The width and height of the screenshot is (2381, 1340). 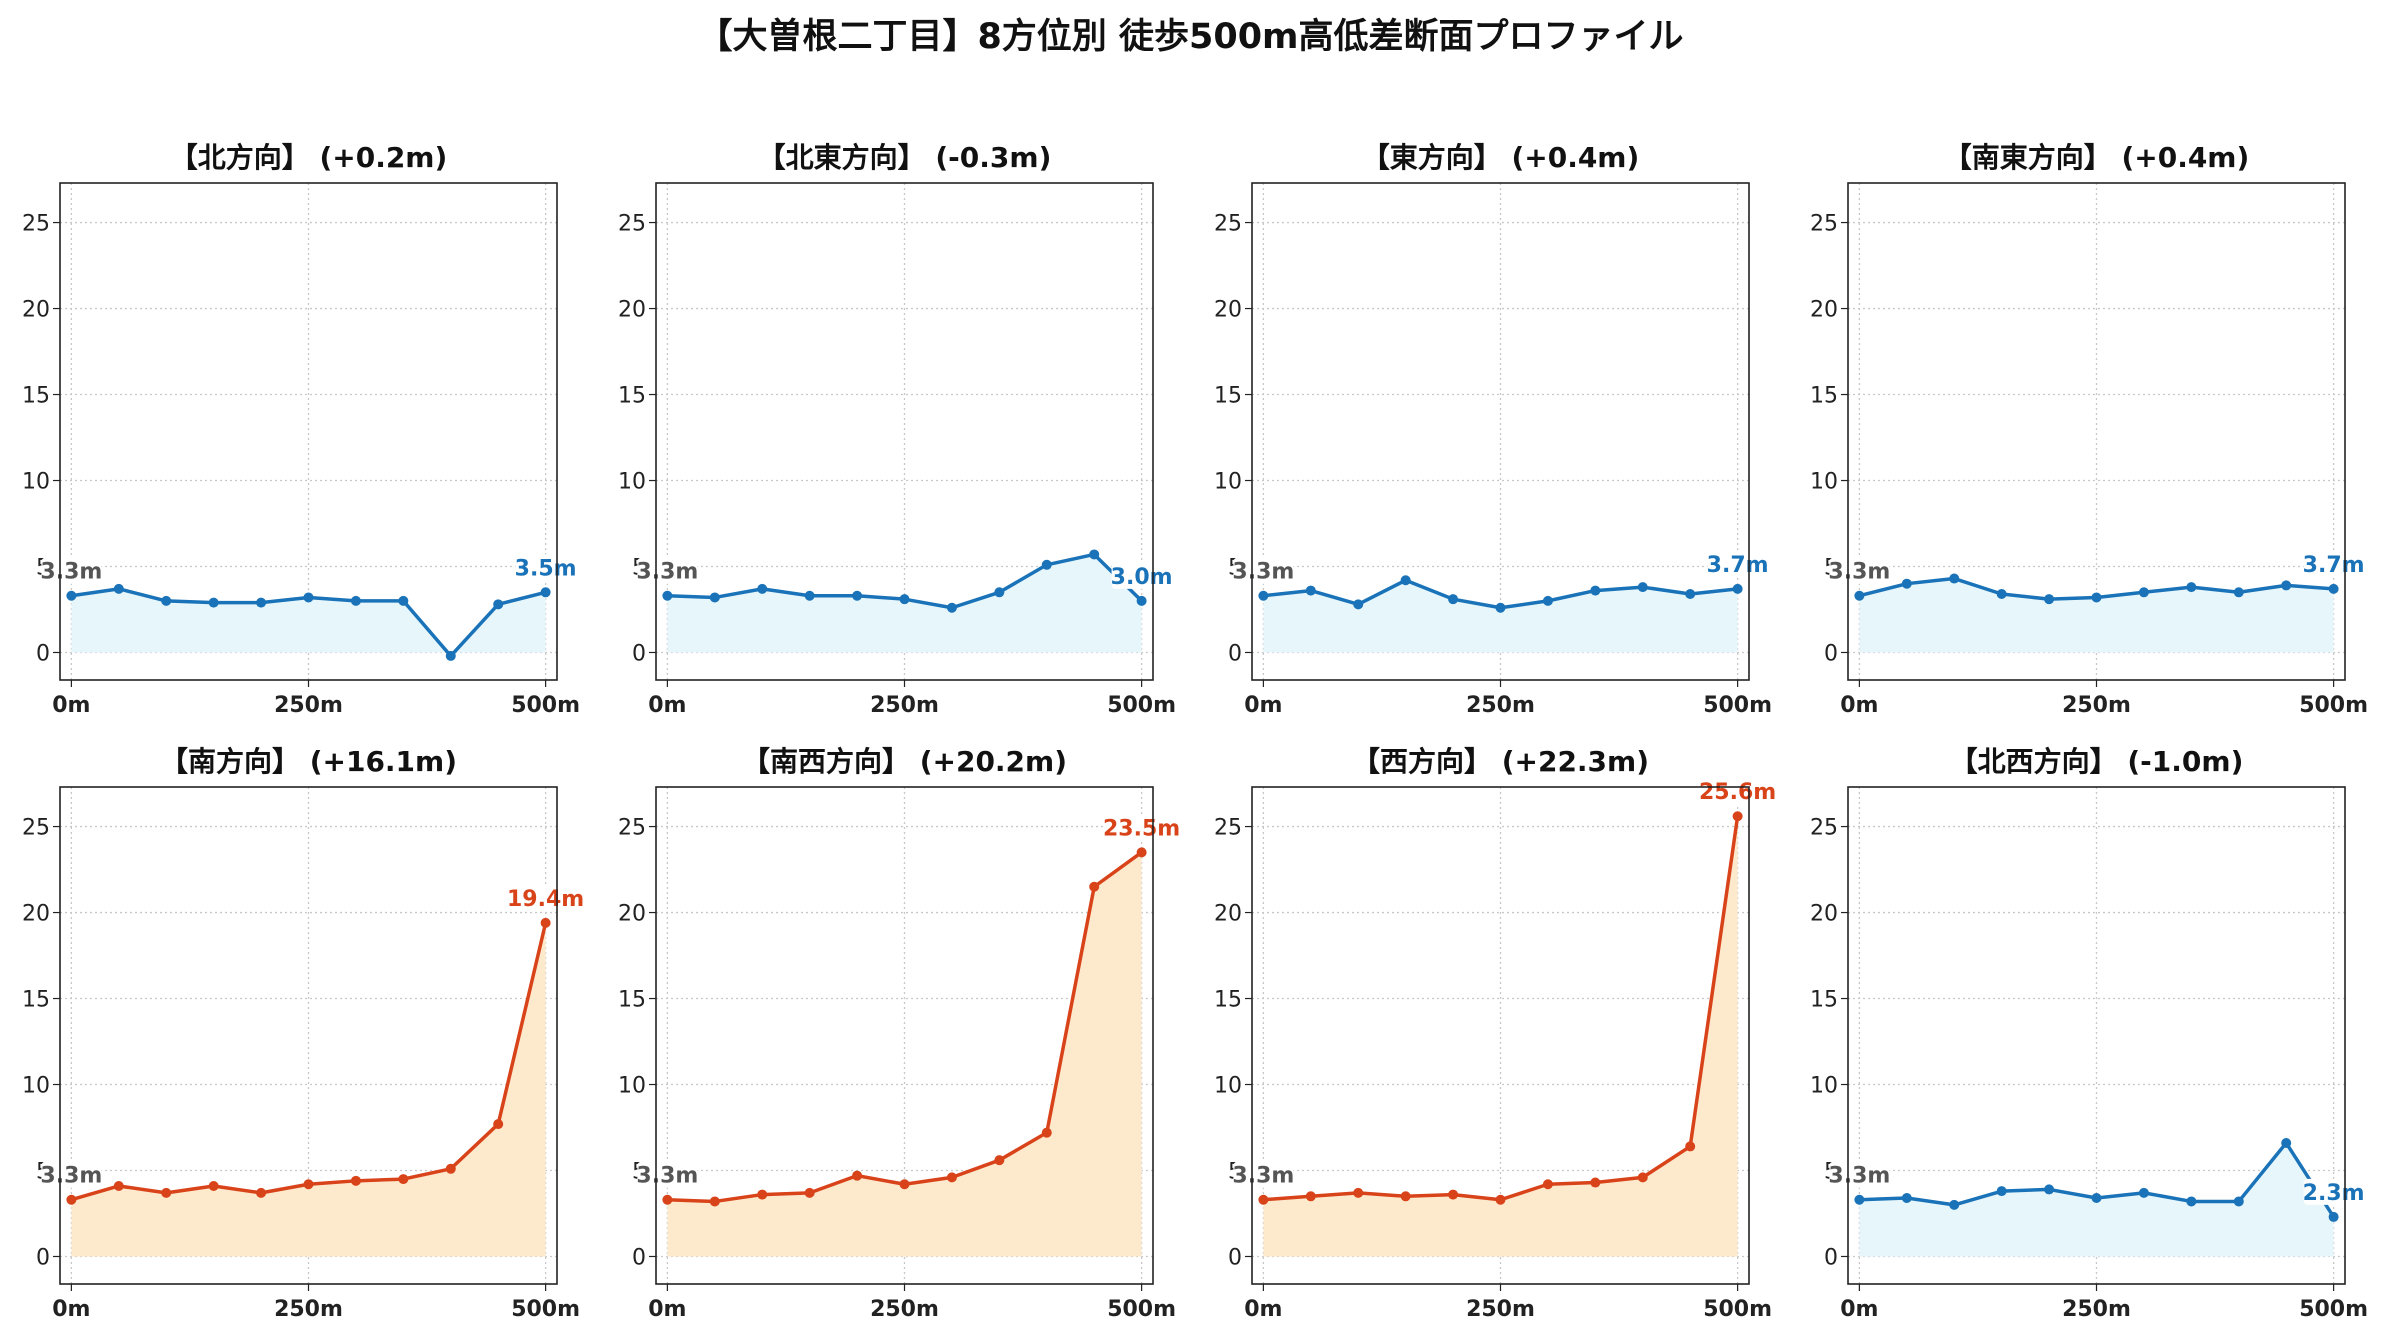 I want to click on panel-title: 【南東方向】 (+0.4m), so click(x=2097, y=157).